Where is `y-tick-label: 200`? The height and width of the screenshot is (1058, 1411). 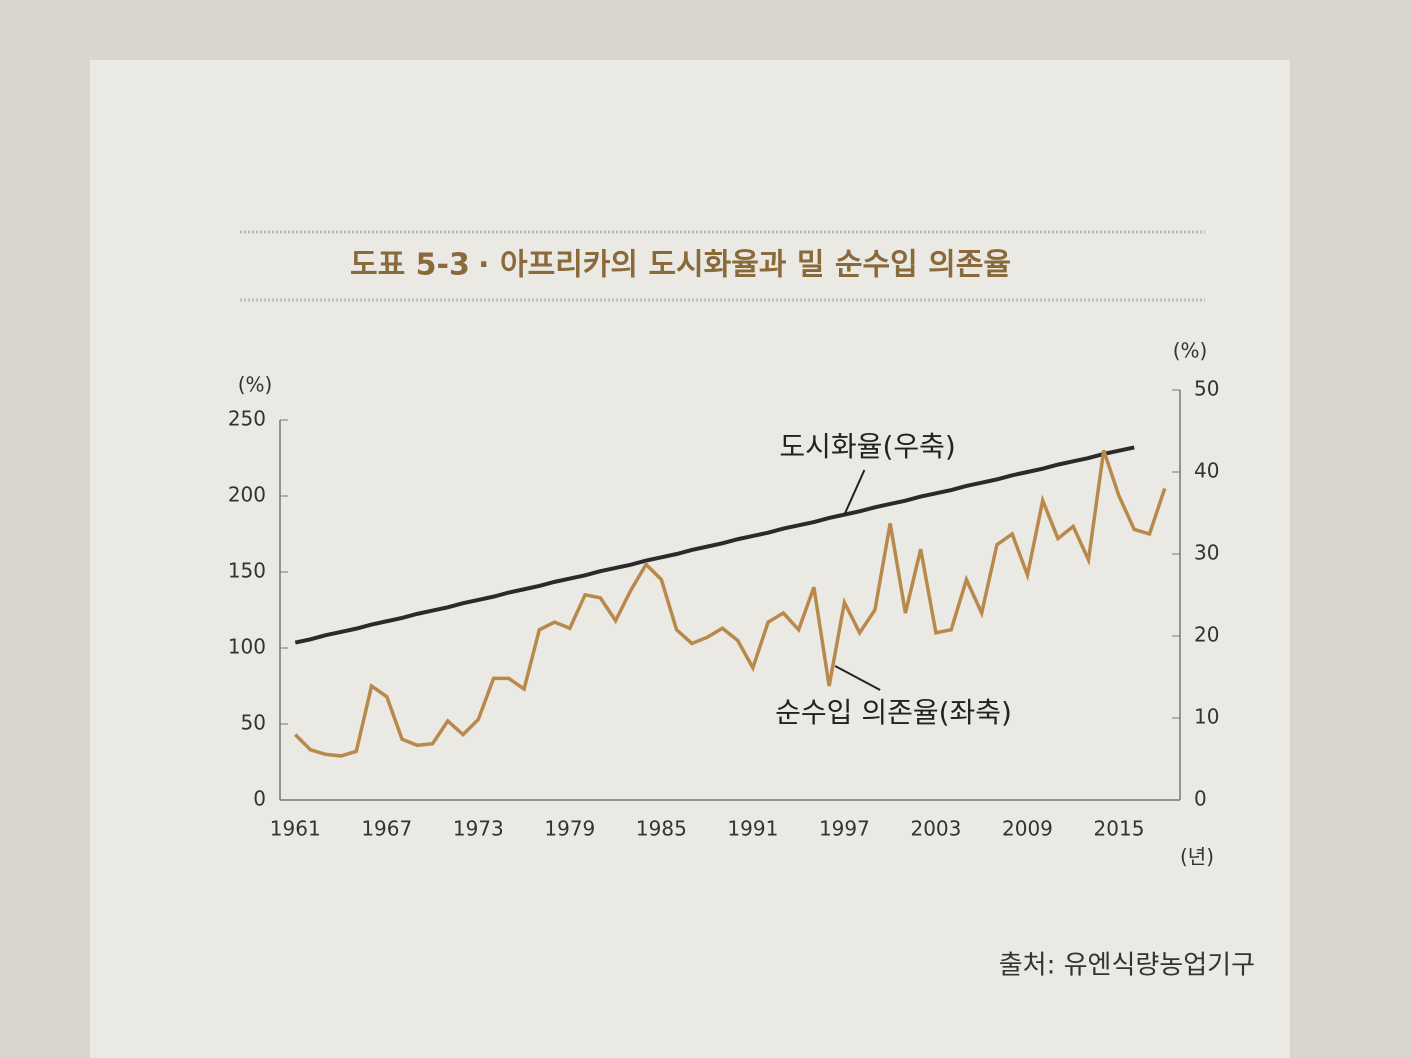 y-tick-label: 200 is located at coordinates (247, 495).